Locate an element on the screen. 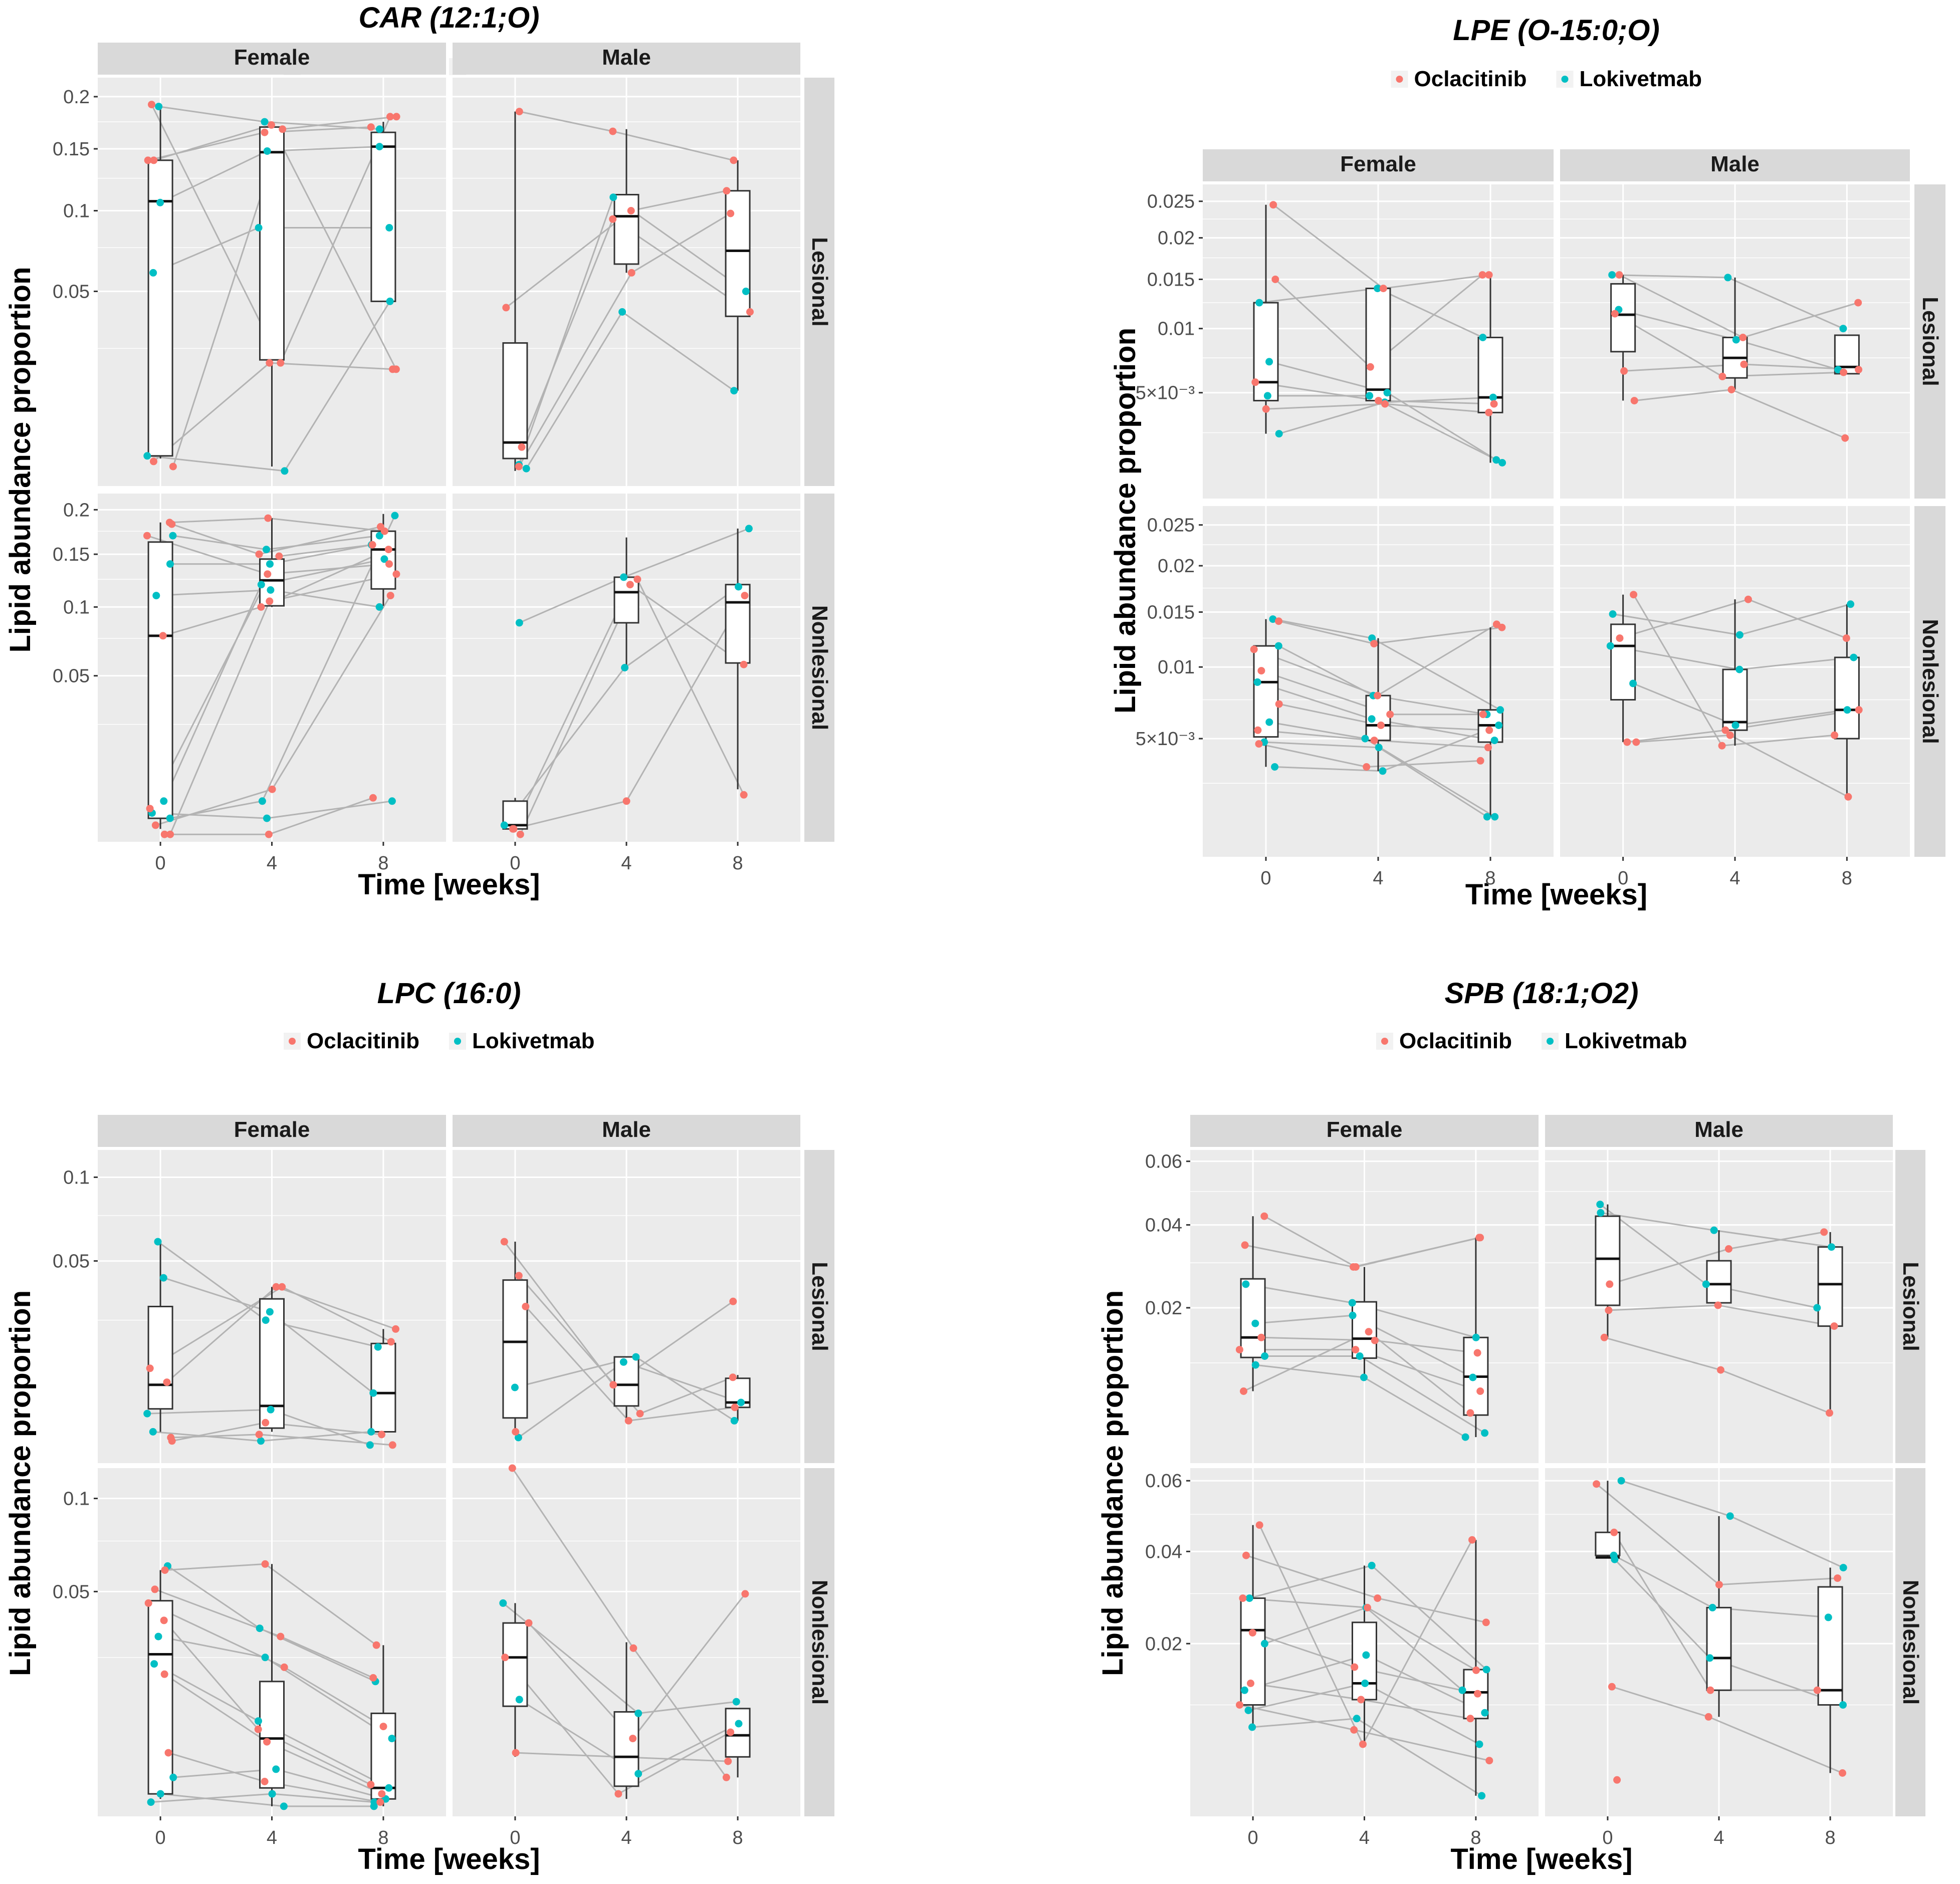 The width and height of the screenshot is (1960, 1884). facet-label: Lesional is located at coordinates (820, 1306).